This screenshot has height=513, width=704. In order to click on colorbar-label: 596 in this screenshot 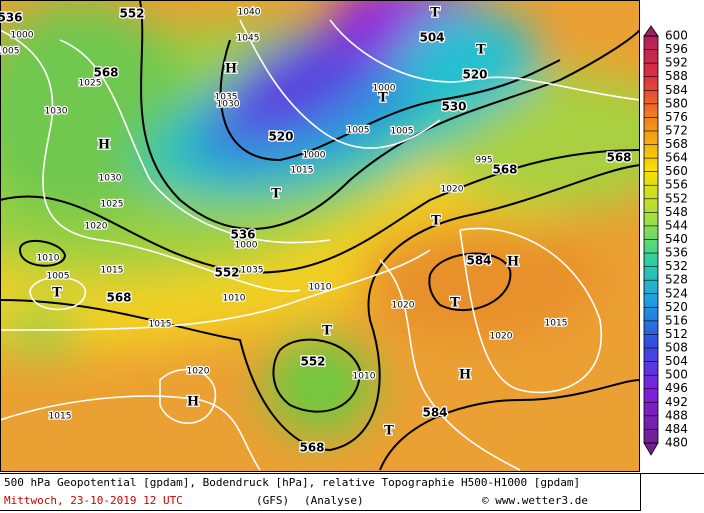, I will do `click(676, 49)`.